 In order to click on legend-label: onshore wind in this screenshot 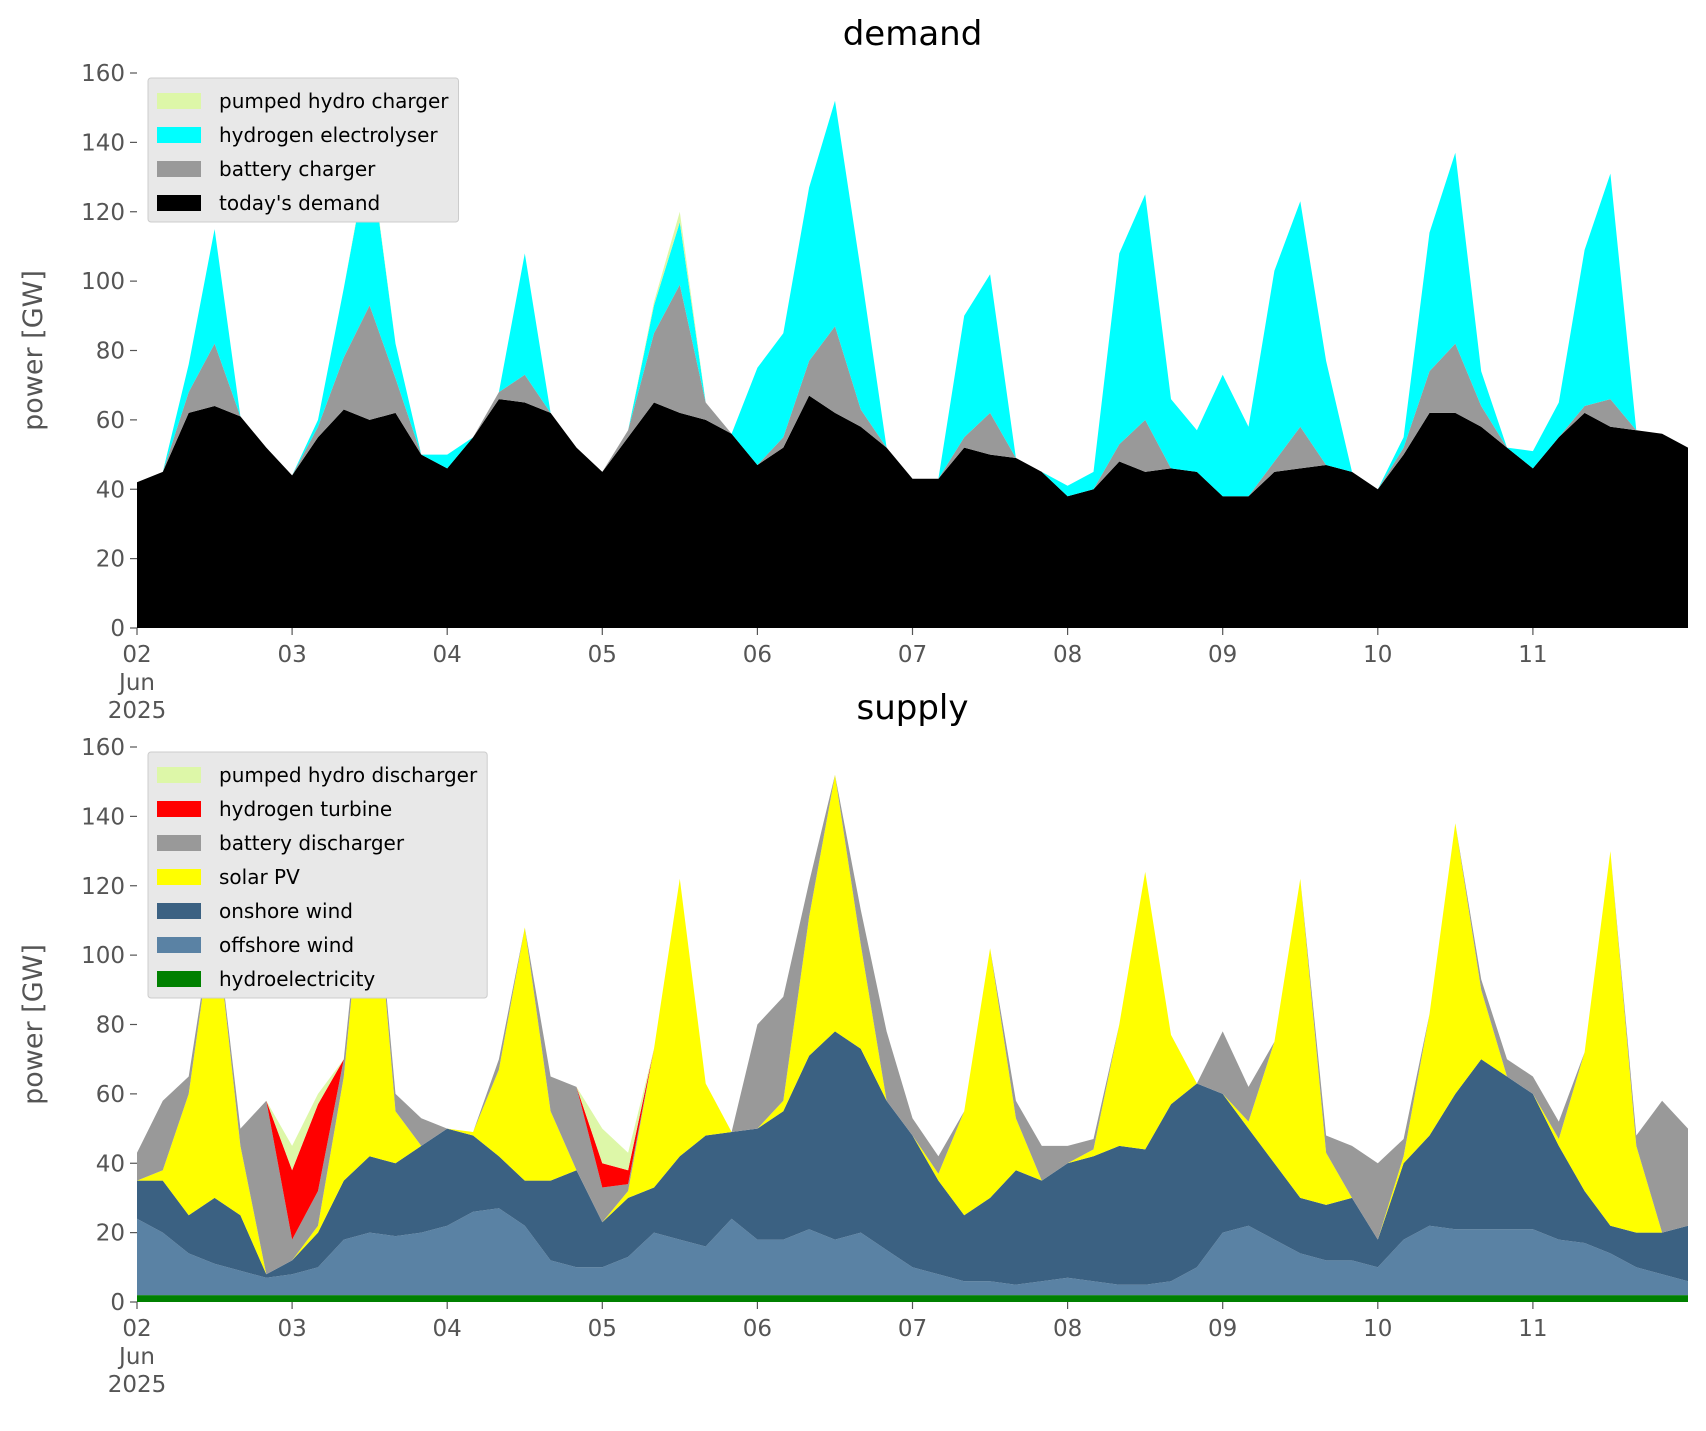, I will do `click(286, 911)`.